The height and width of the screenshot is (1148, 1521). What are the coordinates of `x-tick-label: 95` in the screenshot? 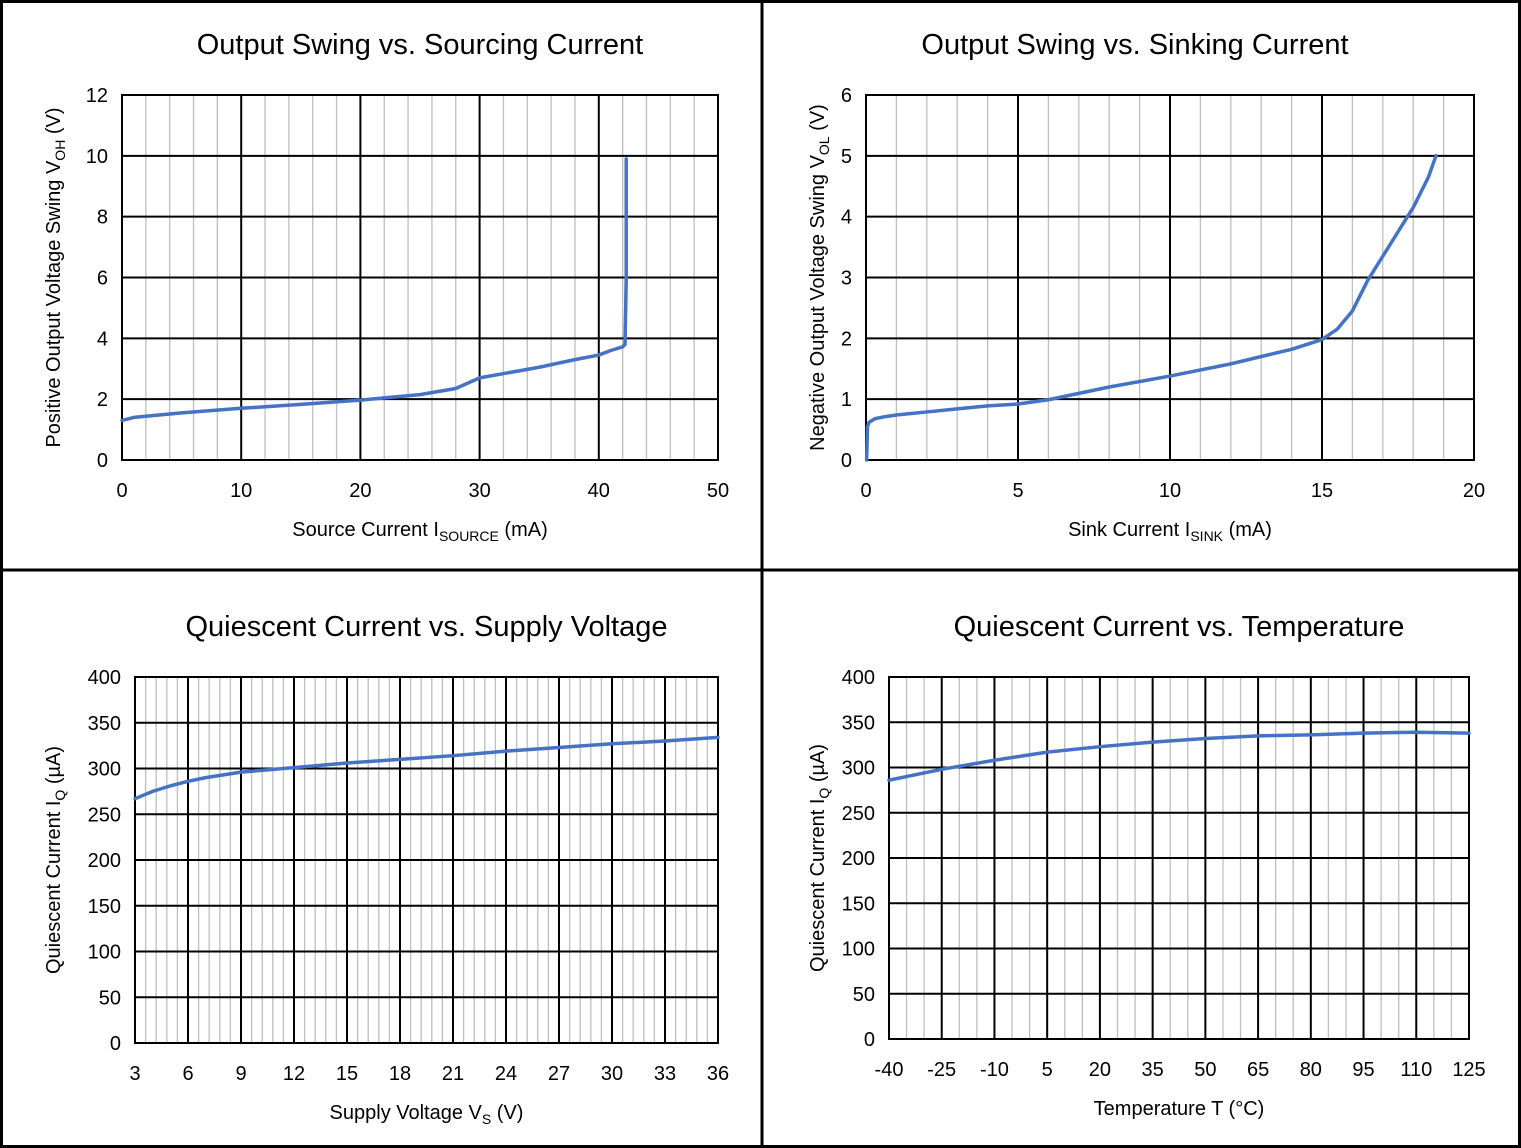 It's located at (1363, 1070).